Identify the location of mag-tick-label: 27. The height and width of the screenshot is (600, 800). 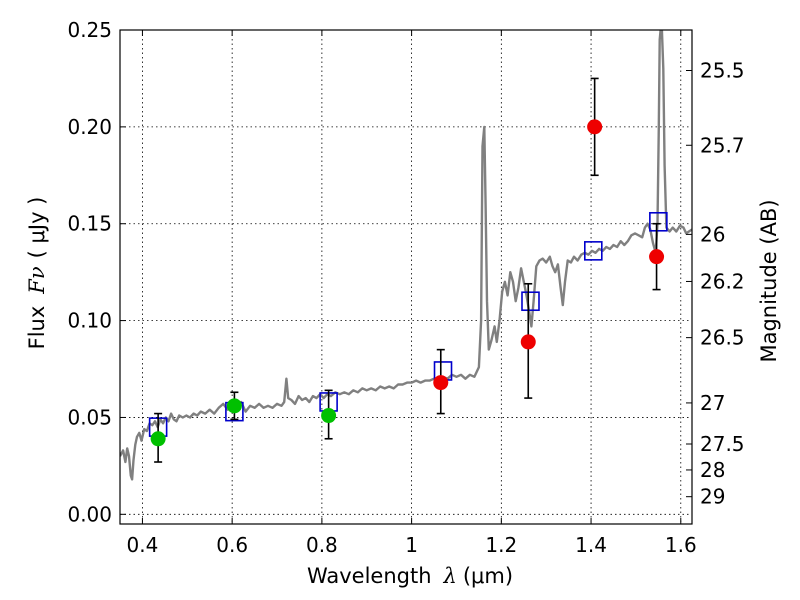
(712, 403).